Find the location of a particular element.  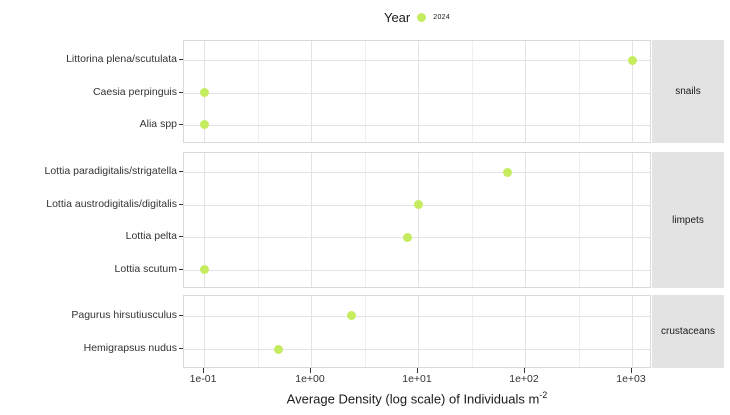

facet-strip-crustaceans: crustaceans is located at coordinates (688, 331).